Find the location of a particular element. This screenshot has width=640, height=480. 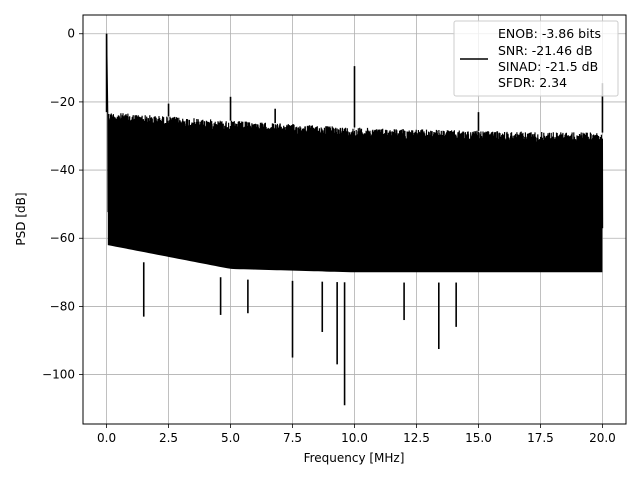

y-tick-label: −100 is located at coordinates (58, 375).